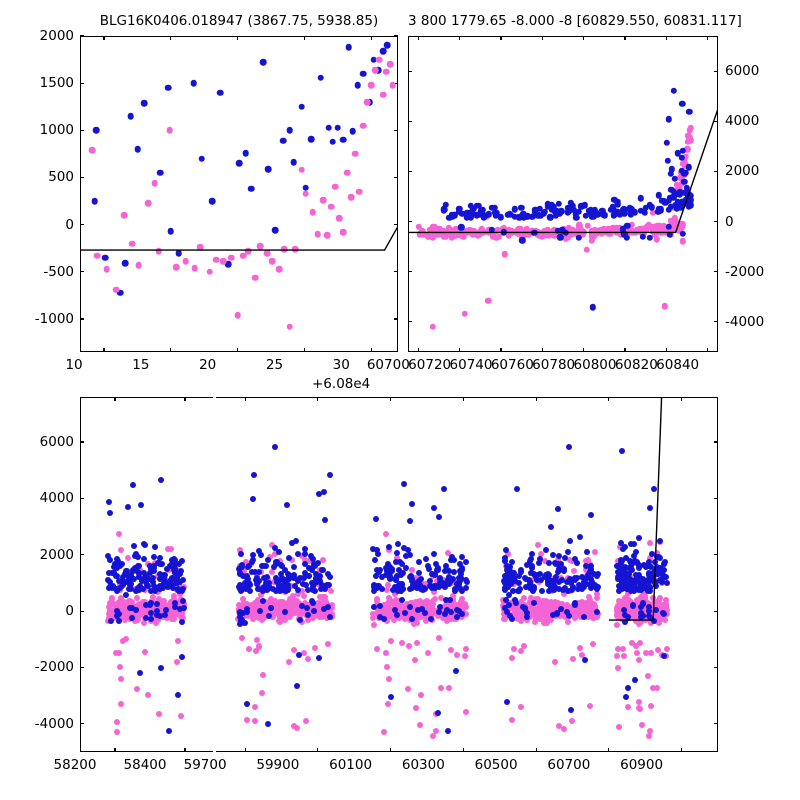 The image size is (800, 800). Describe the element at coordinates (141, 365) in the screenshot. I see `panel-top-left-xtick-label: 15` at that location.